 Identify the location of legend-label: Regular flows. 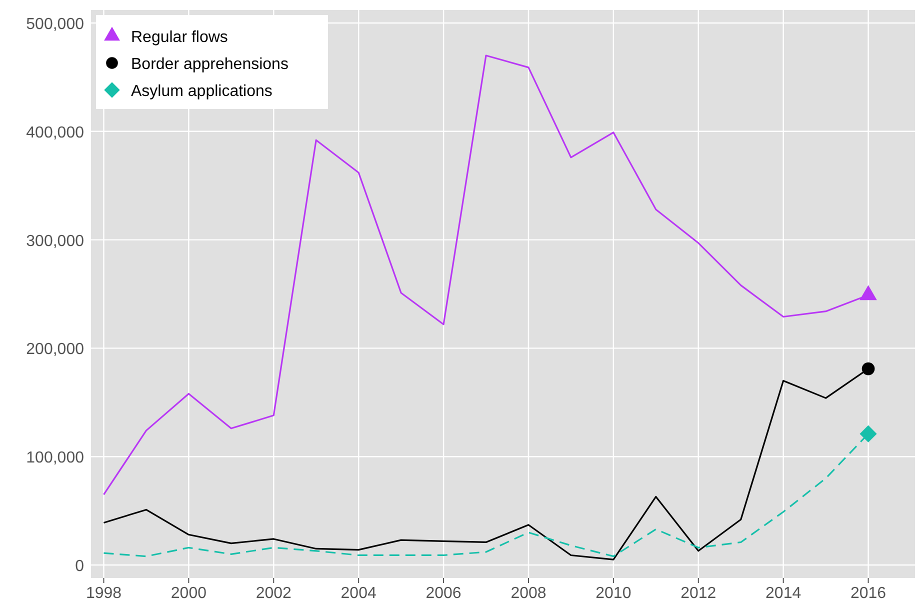
(179, 37).